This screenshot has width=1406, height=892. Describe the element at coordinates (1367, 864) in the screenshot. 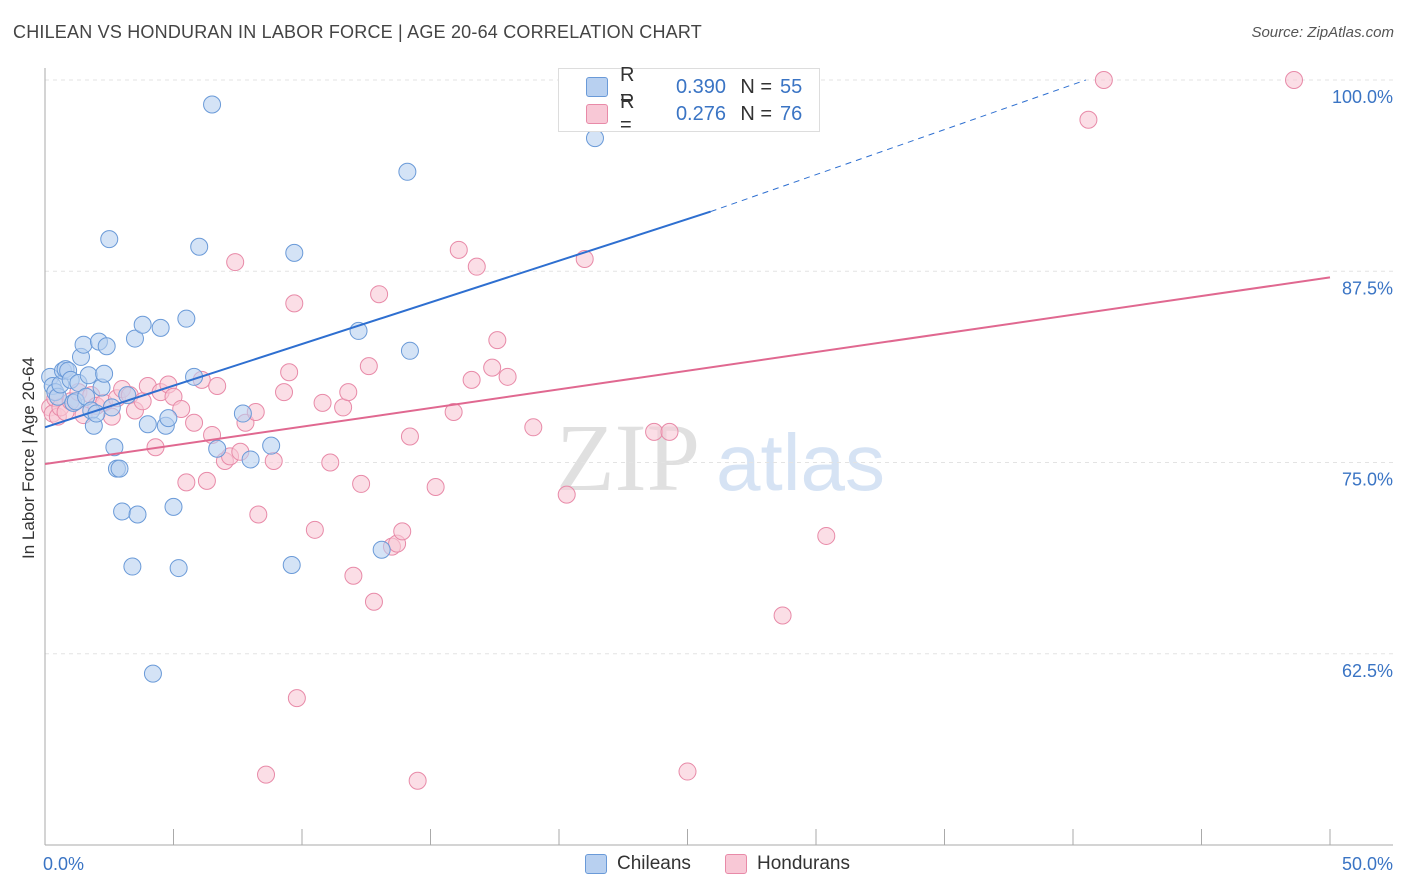

I see `x-tick-label-1: 50.0%` at that location.